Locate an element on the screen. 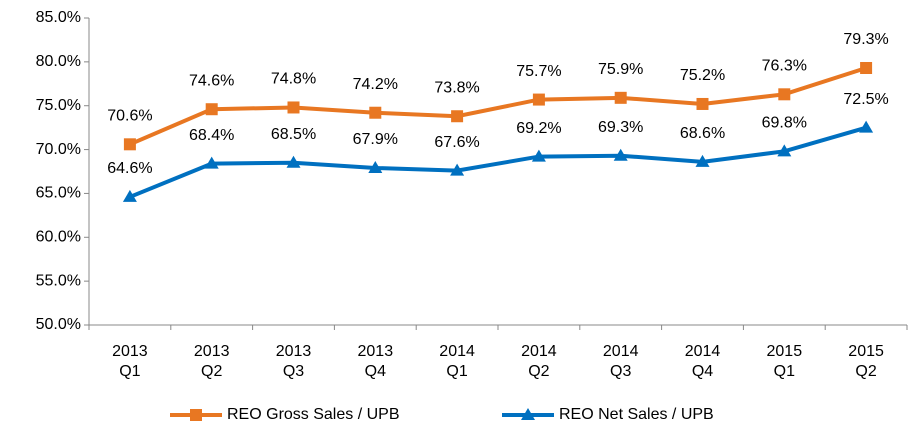 This screenshot has width=908, height=437. legend-label: REO Net Sales / UPB is located at coordinates (636, 414).